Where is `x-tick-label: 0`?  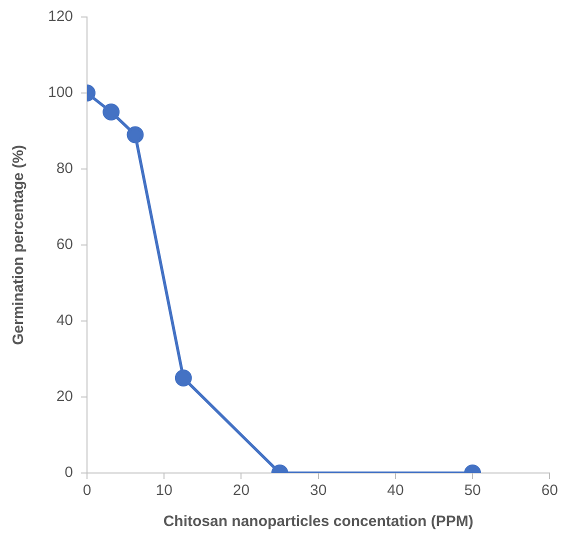
x-tick-label: 0 is located at coordinates (87, 491).